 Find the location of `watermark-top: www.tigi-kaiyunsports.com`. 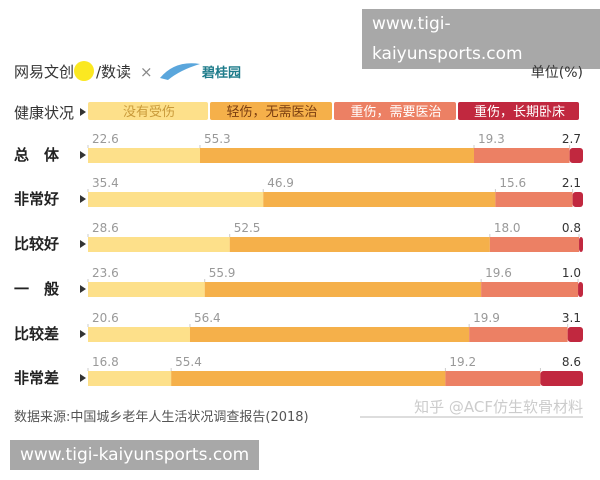

watermark-top: www.tigi-kaiyunsports.com is located at coordinates (481, 39).